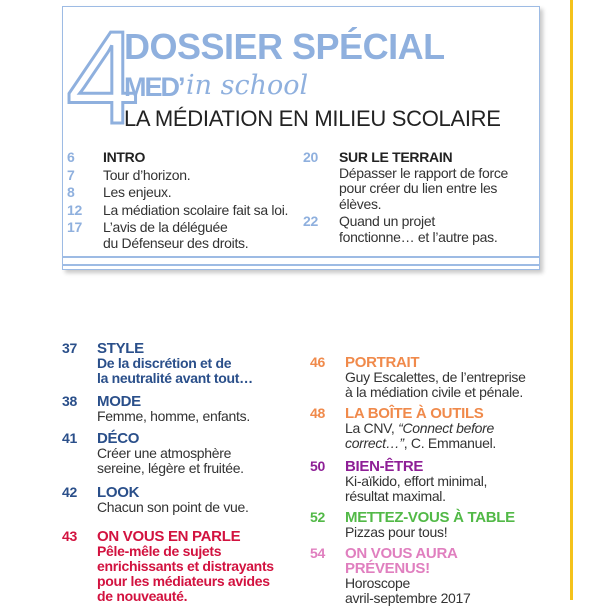 The image size is (600, 606). Describe the element at coordinates (408, 598) in the screenshot. I see `section-description: avril-septembre 2017` at that location.